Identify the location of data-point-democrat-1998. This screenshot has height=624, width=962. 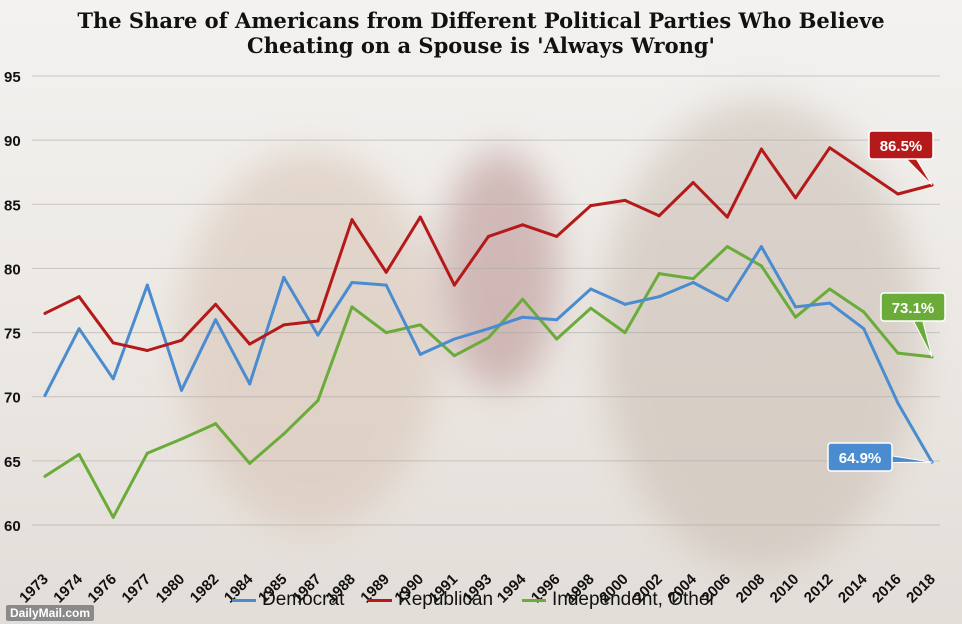
(591, 289).